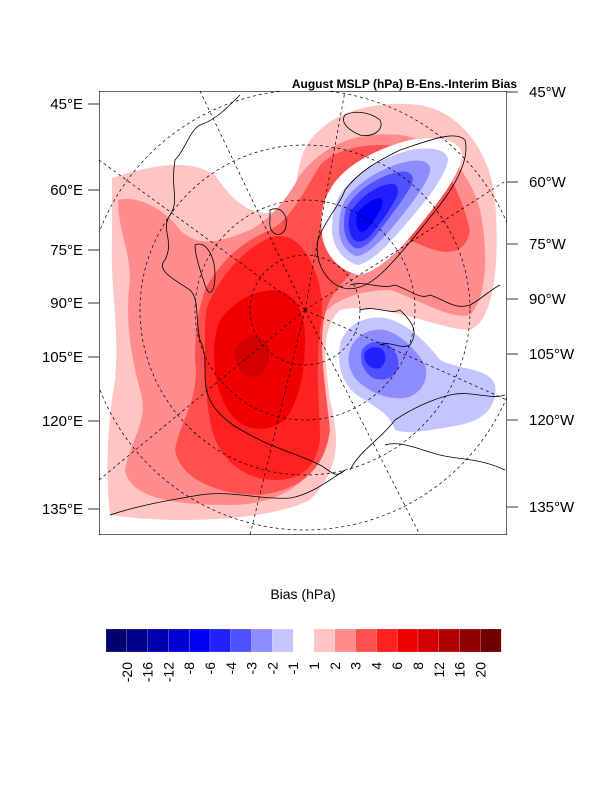 The height and width of the screenshot is (792, 612). Describe the element at coordinates (439, 670) in the screenshot. I see `colorbar-level-label: 12` at that location.